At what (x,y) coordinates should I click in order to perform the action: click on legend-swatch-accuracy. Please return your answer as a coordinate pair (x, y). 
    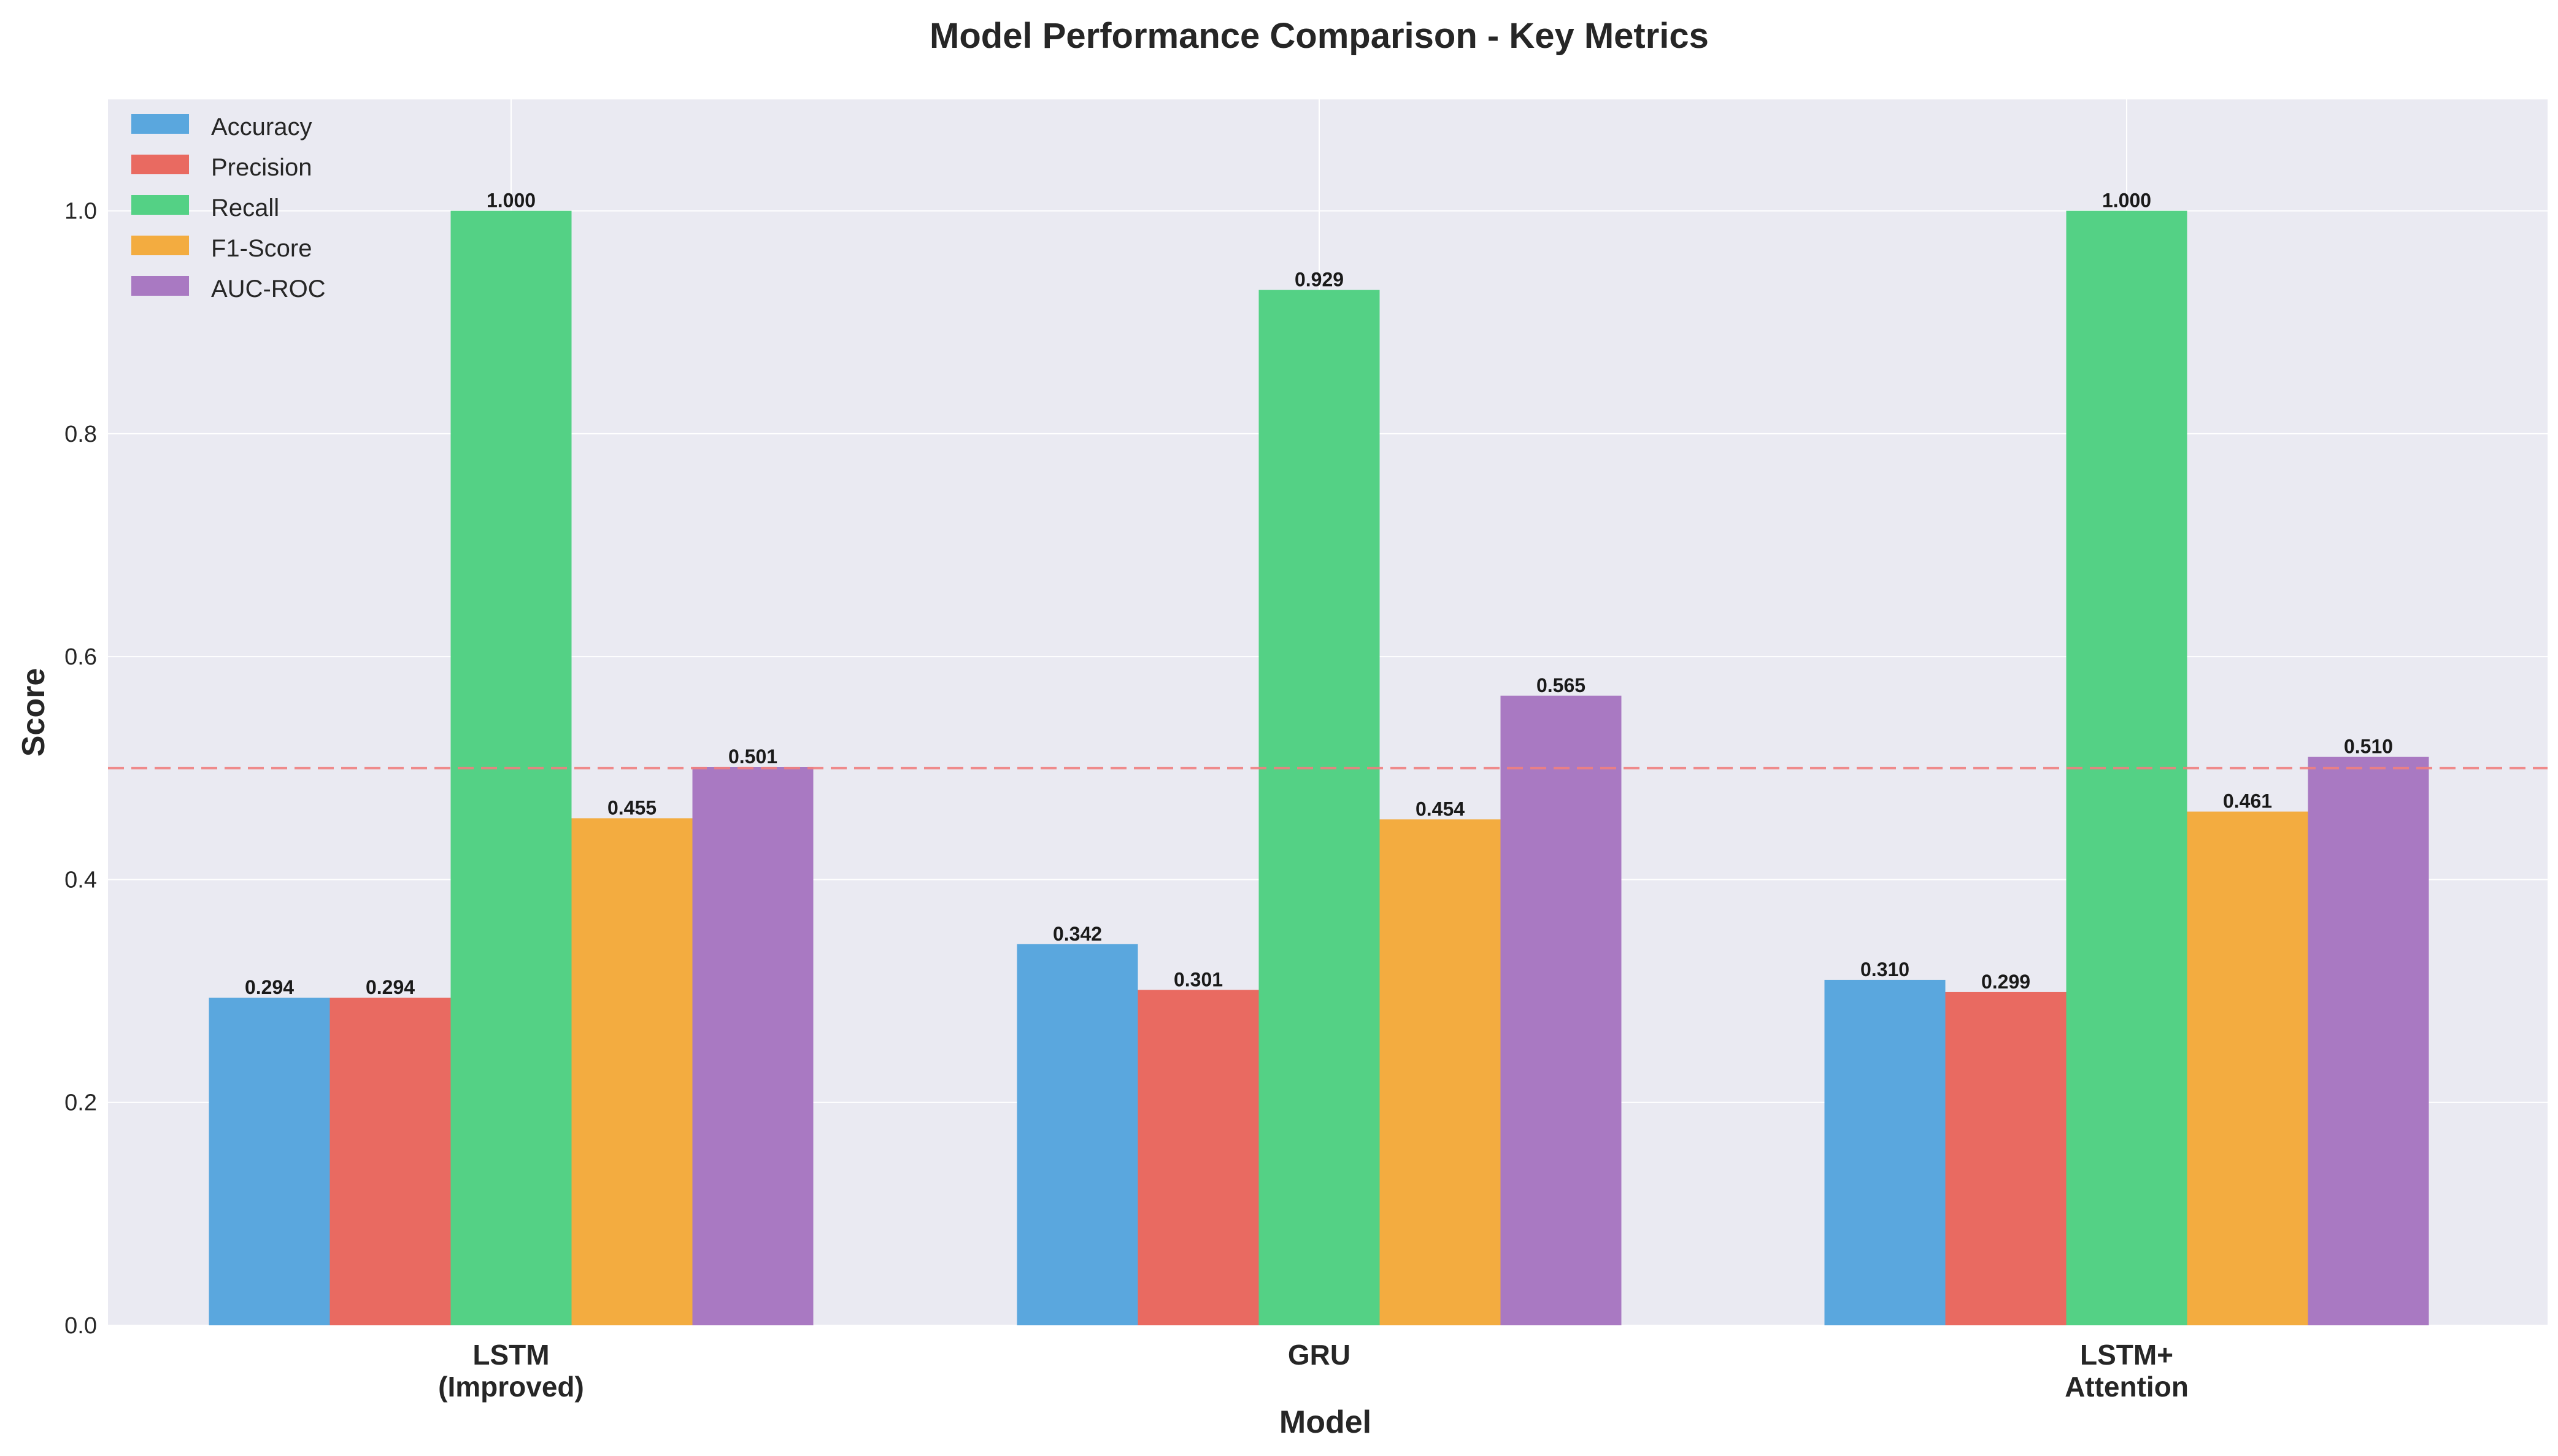
    Looking at the image, I should click on (160, 124).